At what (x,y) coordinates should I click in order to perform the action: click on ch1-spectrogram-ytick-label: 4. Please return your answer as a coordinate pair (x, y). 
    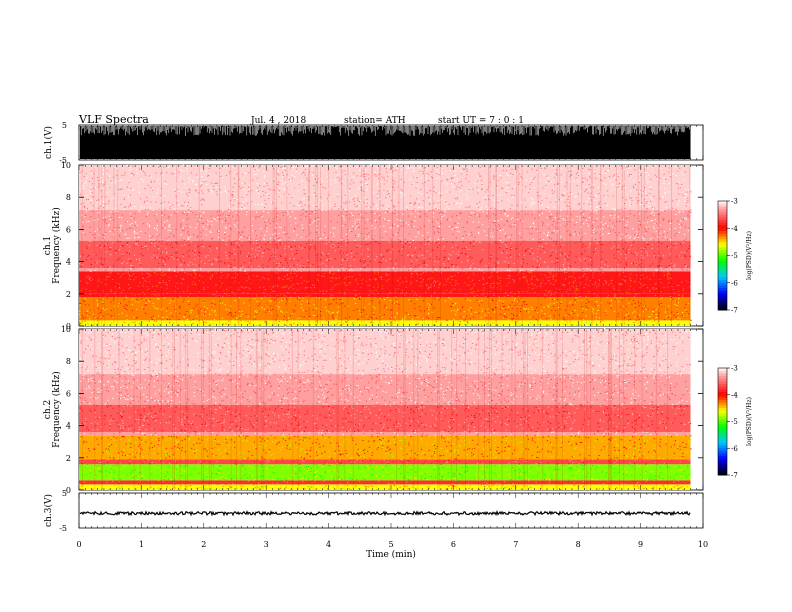
    Looking at the image, I should click on (68, 262).